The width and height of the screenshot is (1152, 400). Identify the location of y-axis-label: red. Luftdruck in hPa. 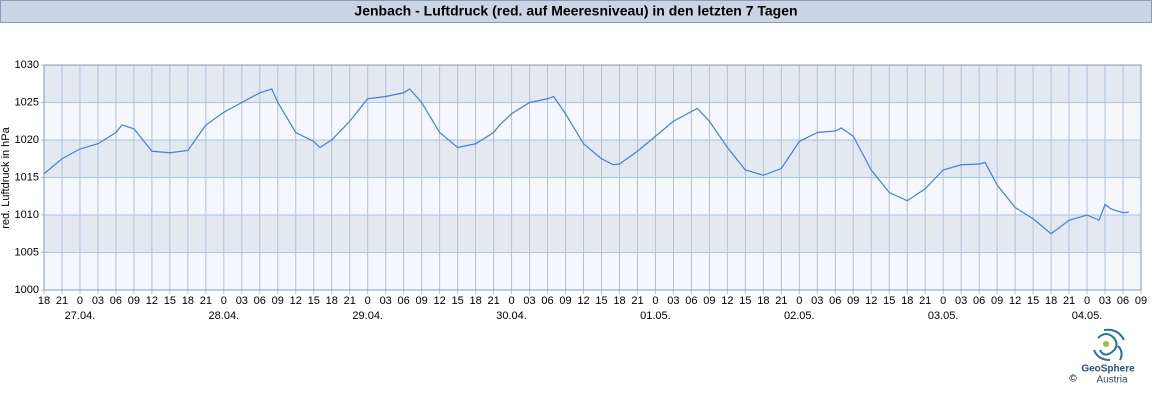
(6, 177).